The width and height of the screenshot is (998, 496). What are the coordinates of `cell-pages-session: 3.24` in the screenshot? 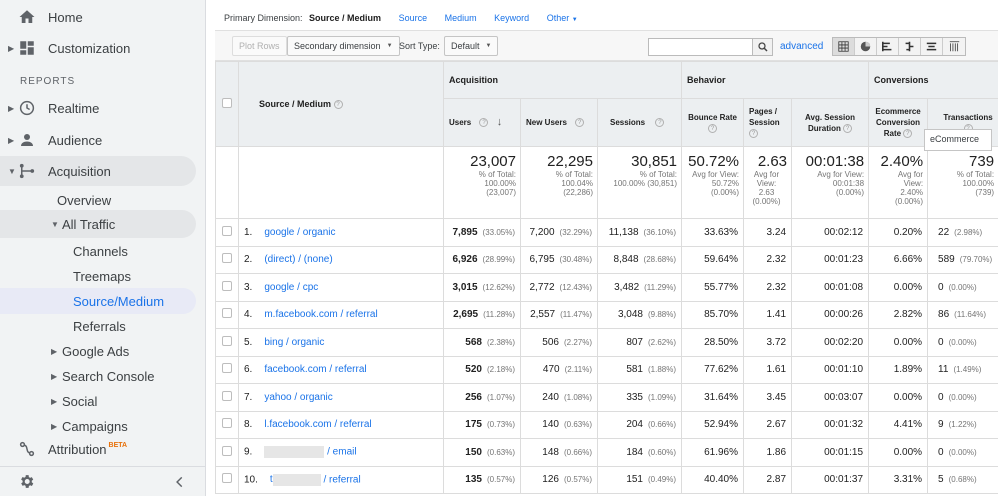 It's located at (768, 232).